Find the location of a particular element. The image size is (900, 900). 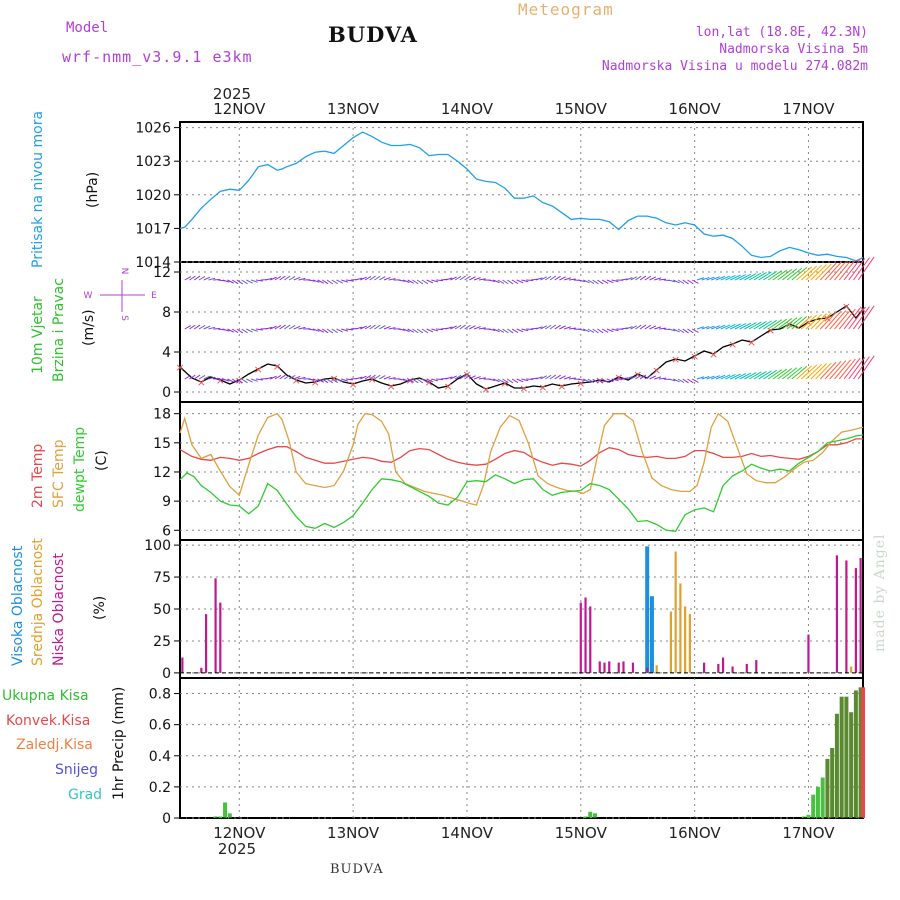

chart-kind-label: Meteogram is located at coordinates (566, 9).